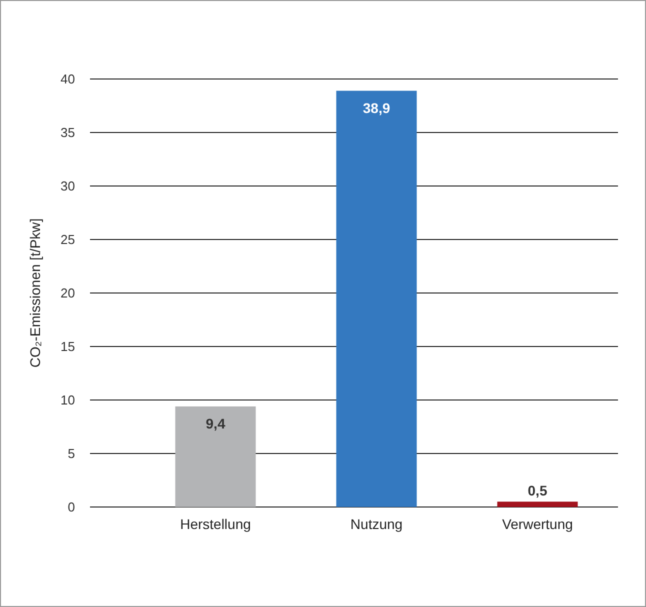  I want to click on y-tick-label: 0, so click(71, 507).